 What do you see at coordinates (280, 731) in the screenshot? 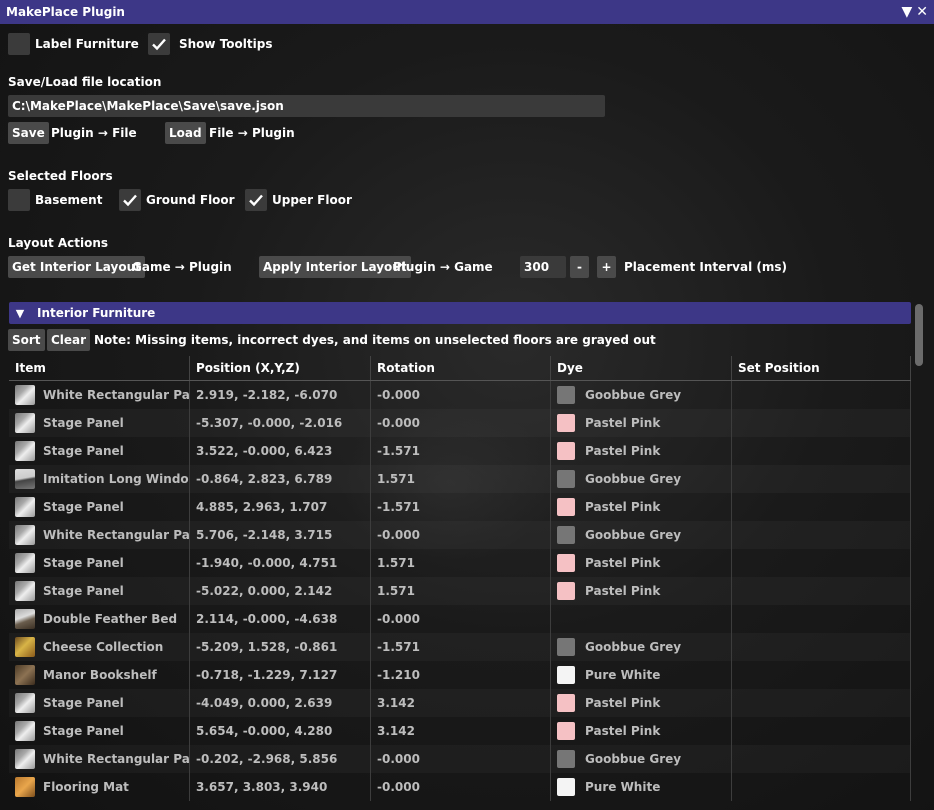
I see `position-cell: 5.654, -0.000, 4.280` at bounding box center [280, 731].